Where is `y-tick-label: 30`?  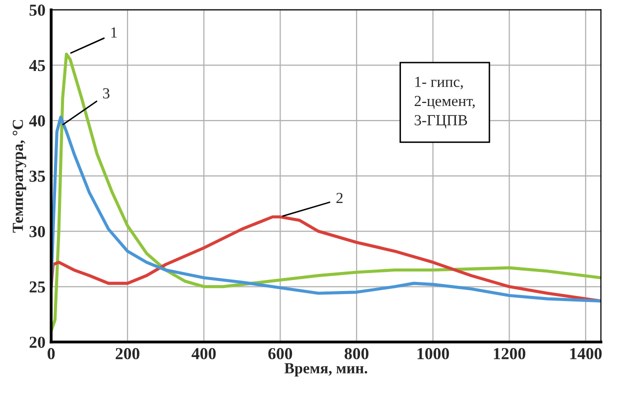 y-tick-label: 30 is located at coordinates (37, 232).